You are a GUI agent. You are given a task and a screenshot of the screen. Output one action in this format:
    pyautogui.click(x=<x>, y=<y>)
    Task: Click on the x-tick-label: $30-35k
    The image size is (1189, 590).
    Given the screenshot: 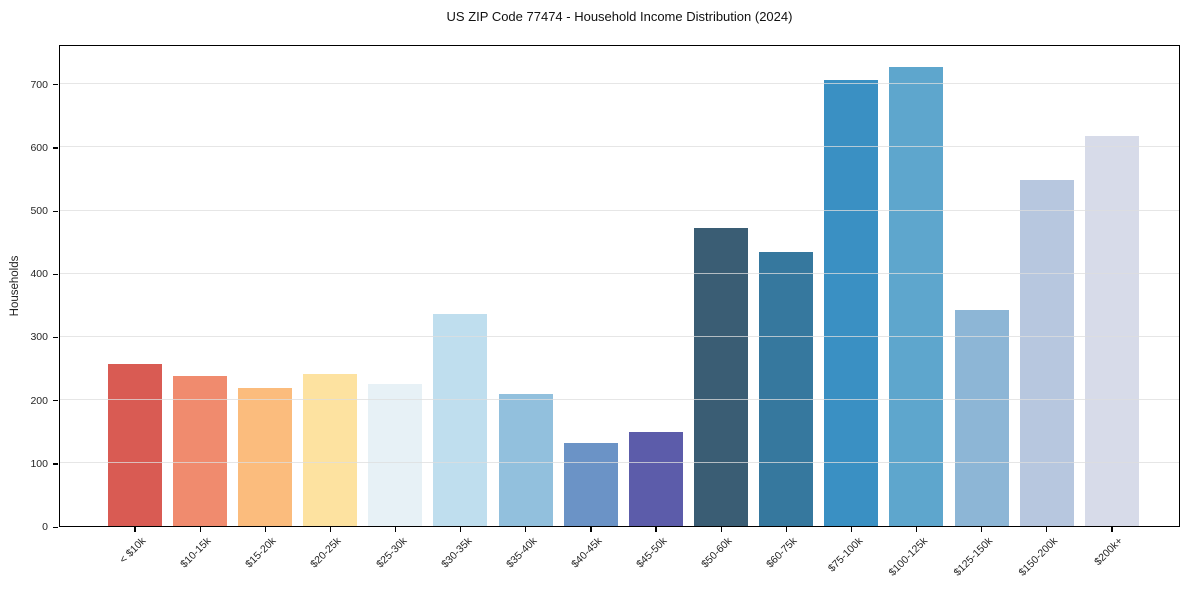 What is the action you would take?
    pyautogui.click(x=456, y=553)
    